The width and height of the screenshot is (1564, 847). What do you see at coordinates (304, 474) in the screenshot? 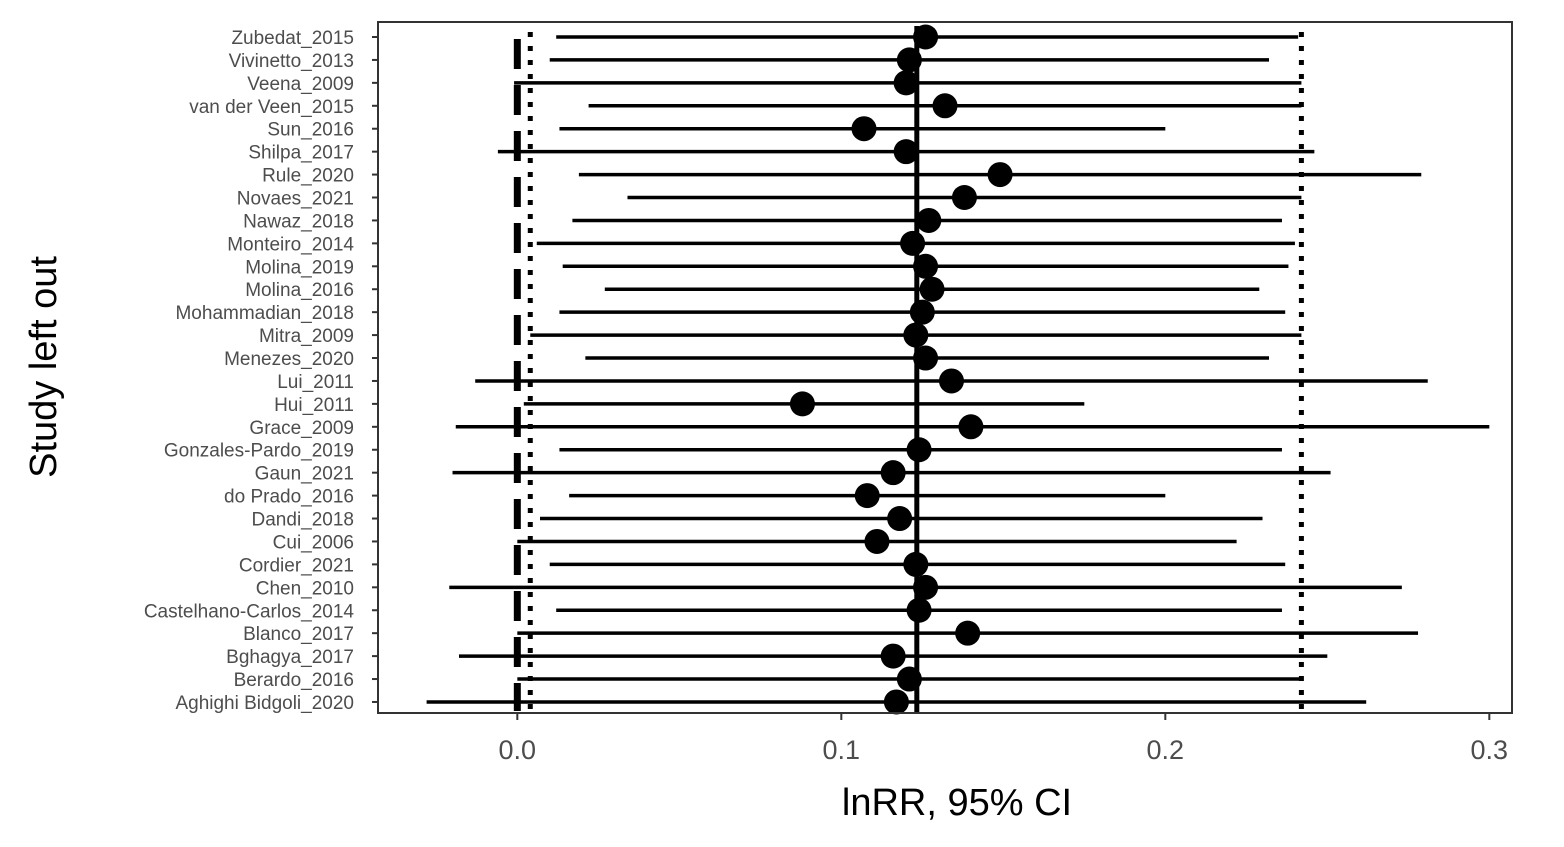
I see `y-tick-label: Gaun_2021` at bounding box center [304, 474].